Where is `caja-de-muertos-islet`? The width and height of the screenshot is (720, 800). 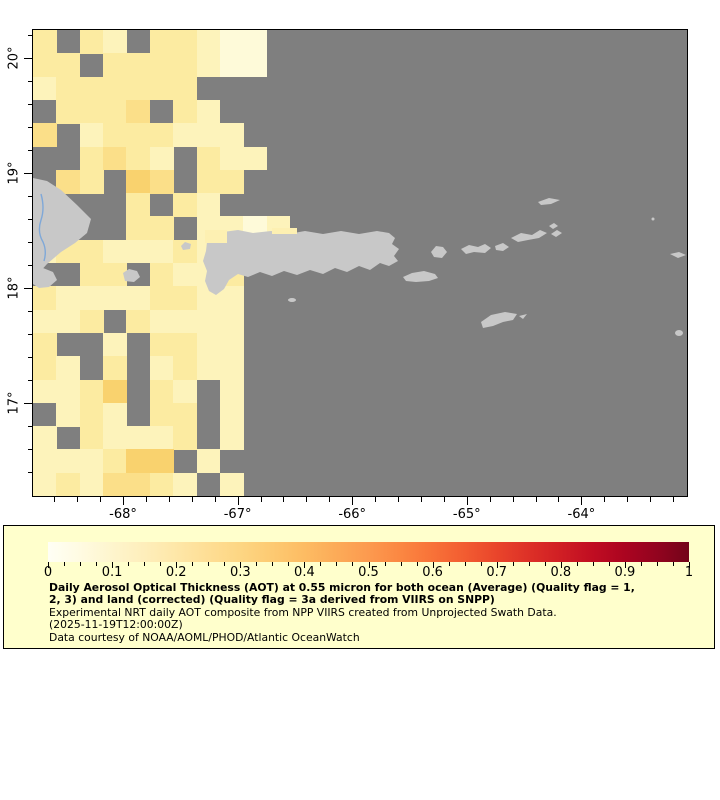 caja-de-muertos-islet is located at coordinates (292, 300).